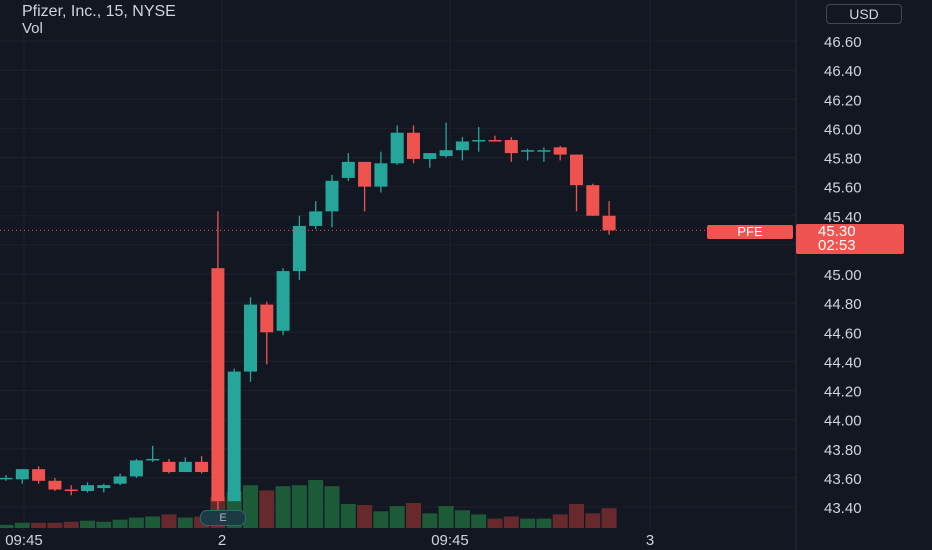 The height and width of the screenshot is (550, 932). What do you see at coordinates (843, 479) in the screenshot?
I see `price-tick-label: 43.60` at bounding box center [843, 479].